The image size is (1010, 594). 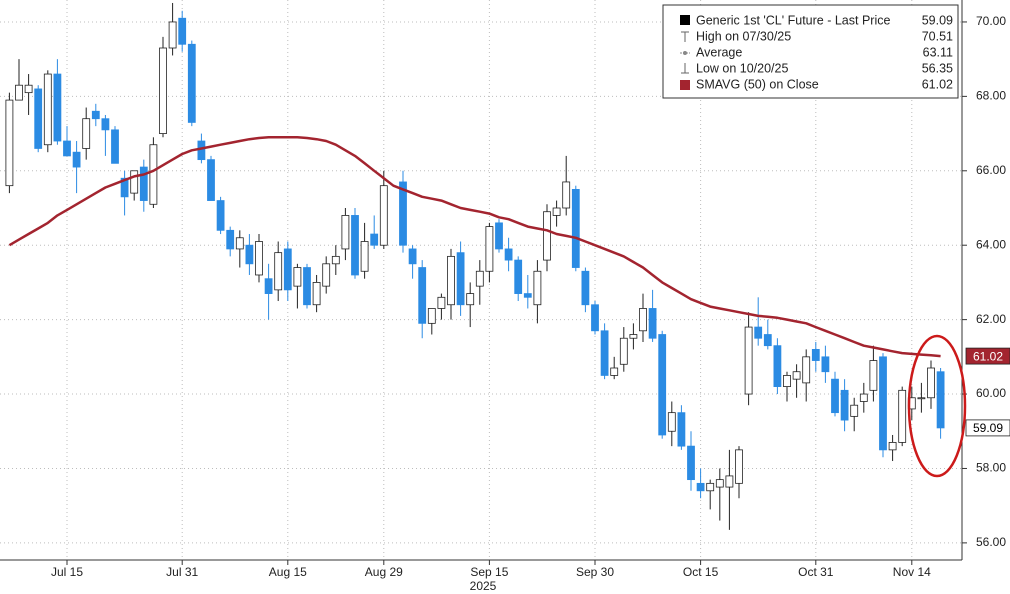 I want to click on legend-value: 56.35, so click(x=937, y=68).